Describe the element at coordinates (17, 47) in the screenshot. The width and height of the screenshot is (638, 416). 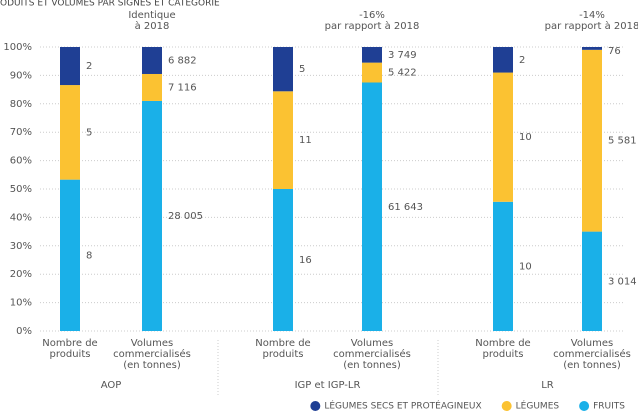
I see `y-tick-label: 100%` at that location.